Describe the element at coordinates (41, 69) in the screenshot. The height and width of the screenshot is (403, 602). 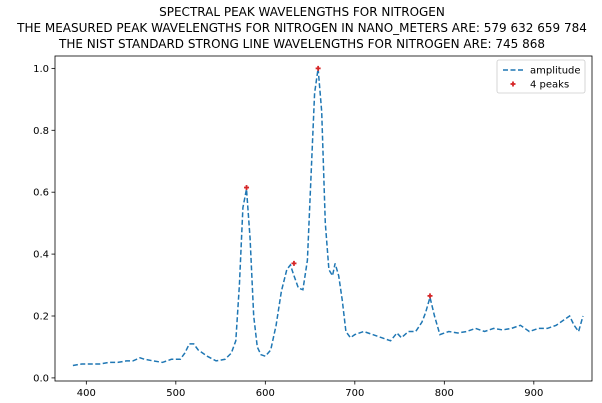
I see `y-tick-label: 1.0` at that location.